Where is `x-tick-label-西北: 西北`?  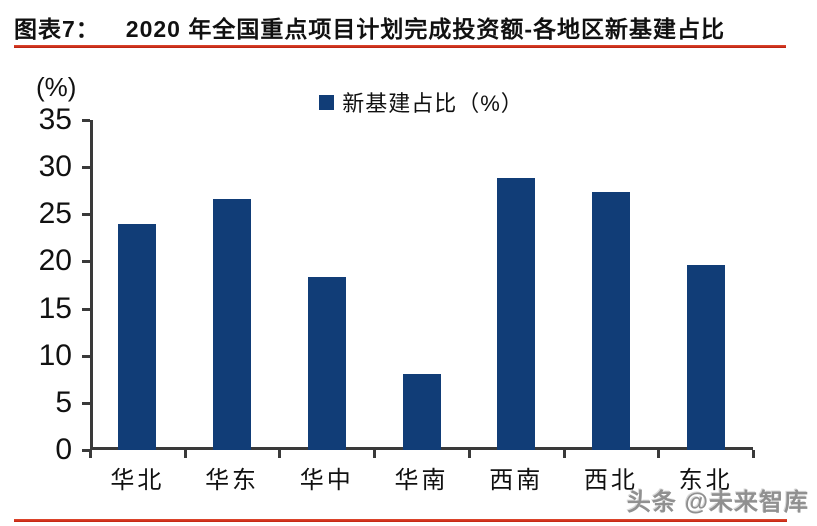
x-tick-label-西北: 西北 is located at coordinates (610, 480).